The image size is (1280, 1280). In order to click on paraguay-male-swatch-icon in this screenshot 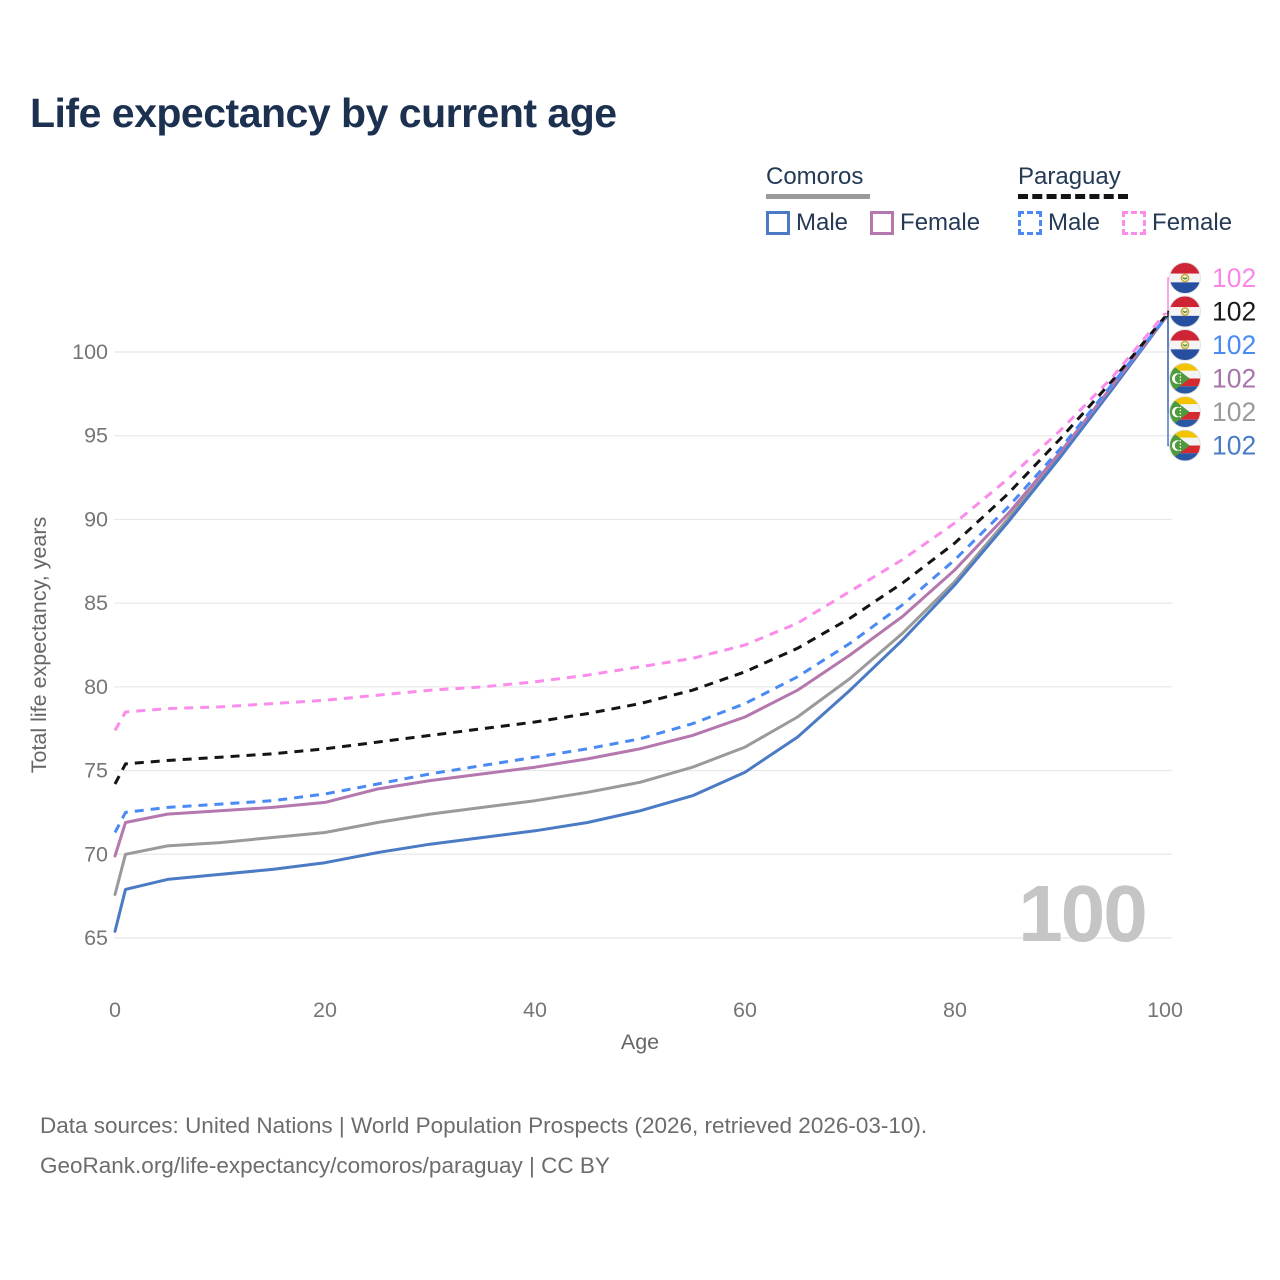, I will do `click(1030, 223)`.